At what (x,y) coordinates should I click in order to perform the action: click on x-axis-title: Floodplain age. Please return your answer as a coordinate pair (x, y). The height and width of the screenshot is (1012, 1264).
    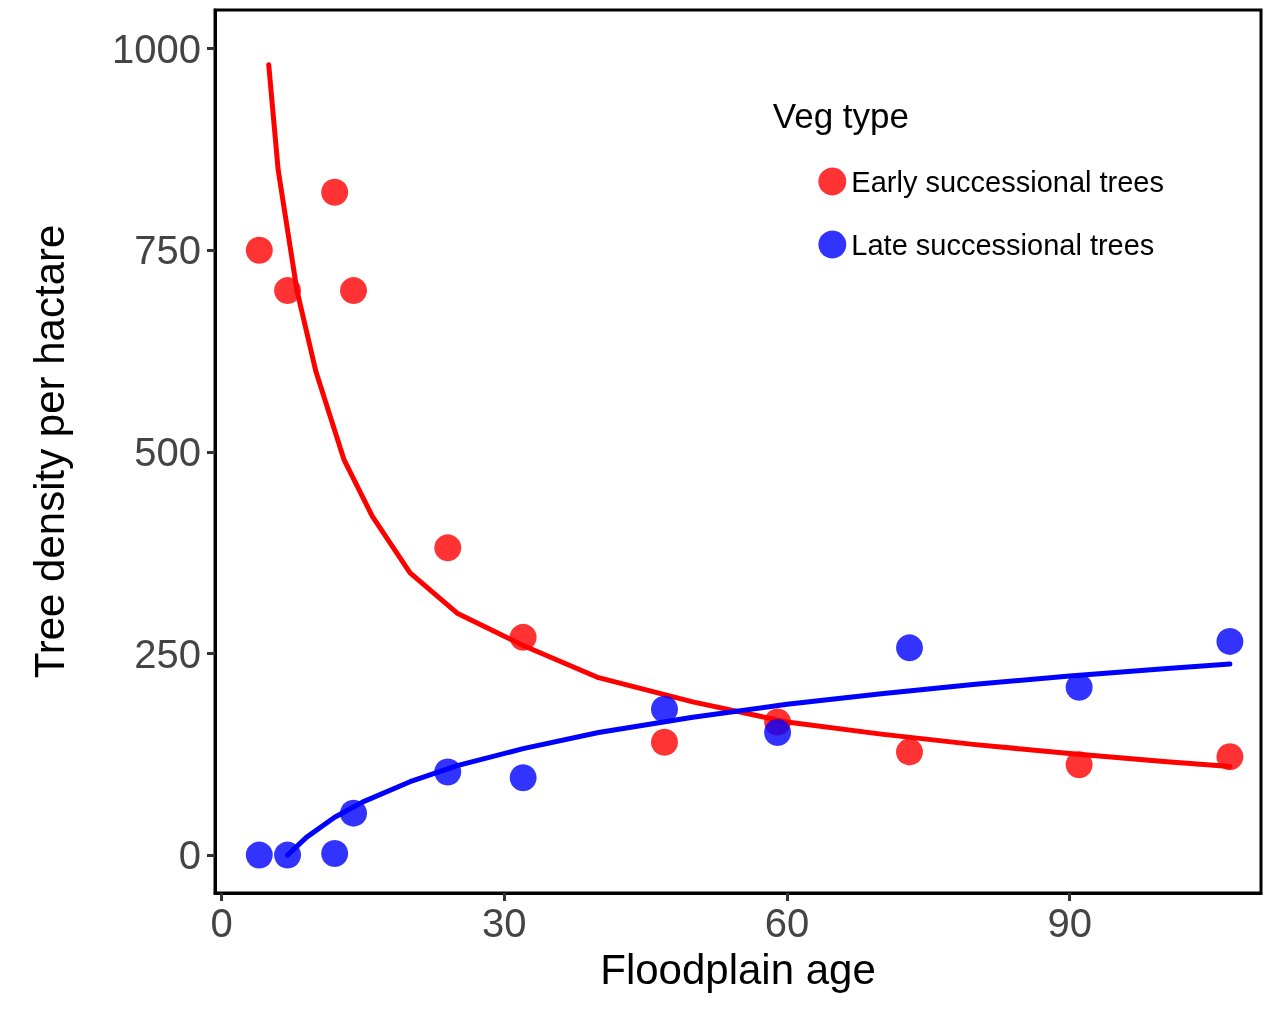
    Looking at the image, I should click on (738, 969).